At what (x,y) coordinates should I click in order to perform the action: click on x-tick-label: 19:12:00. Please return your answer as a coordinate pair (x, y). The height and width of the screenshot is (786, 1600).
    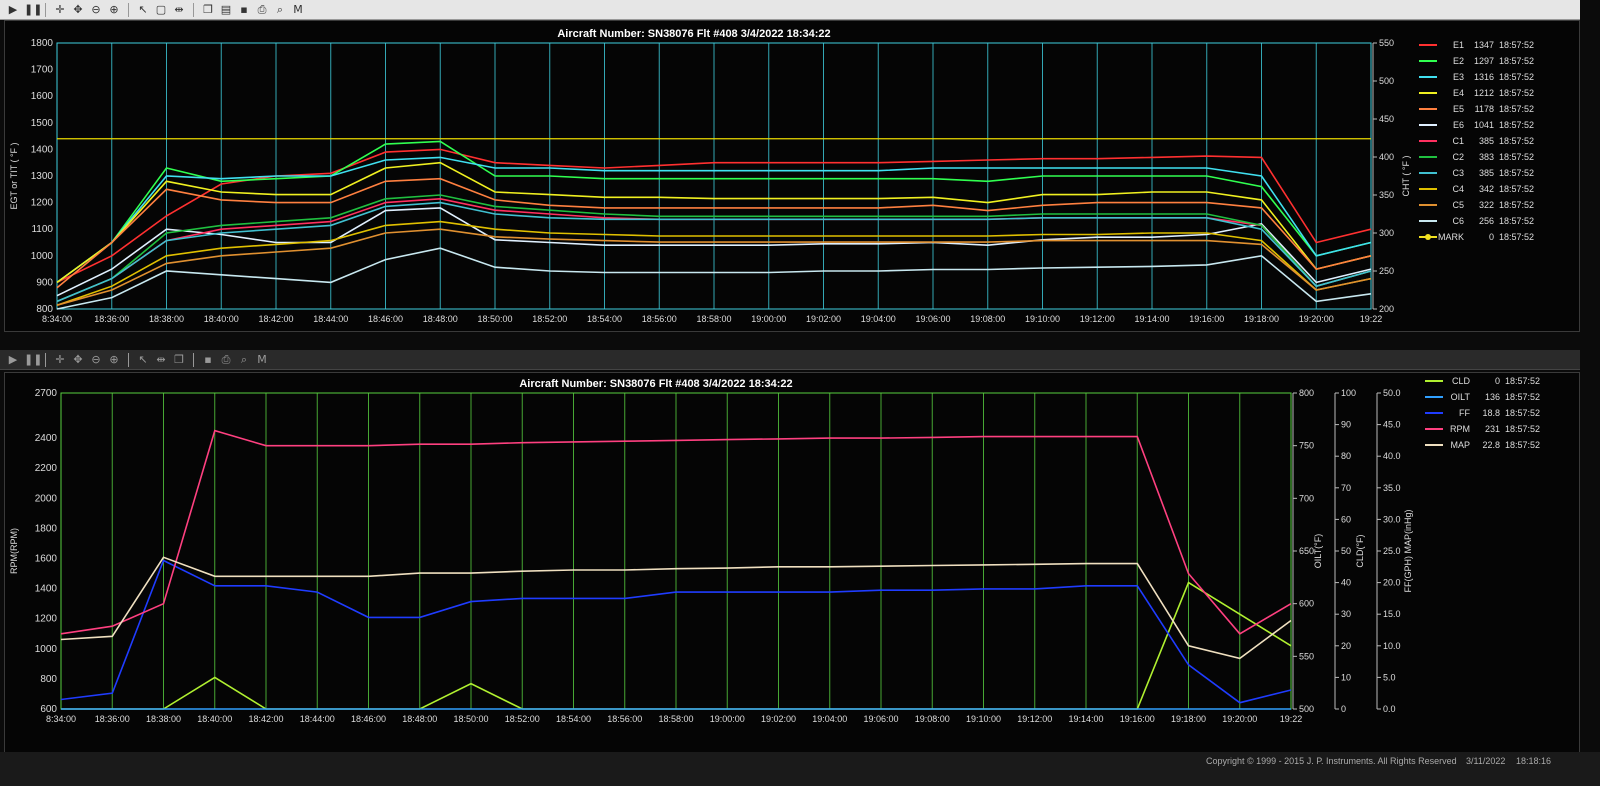
    Looking at the image, I should click on (1034, 719).